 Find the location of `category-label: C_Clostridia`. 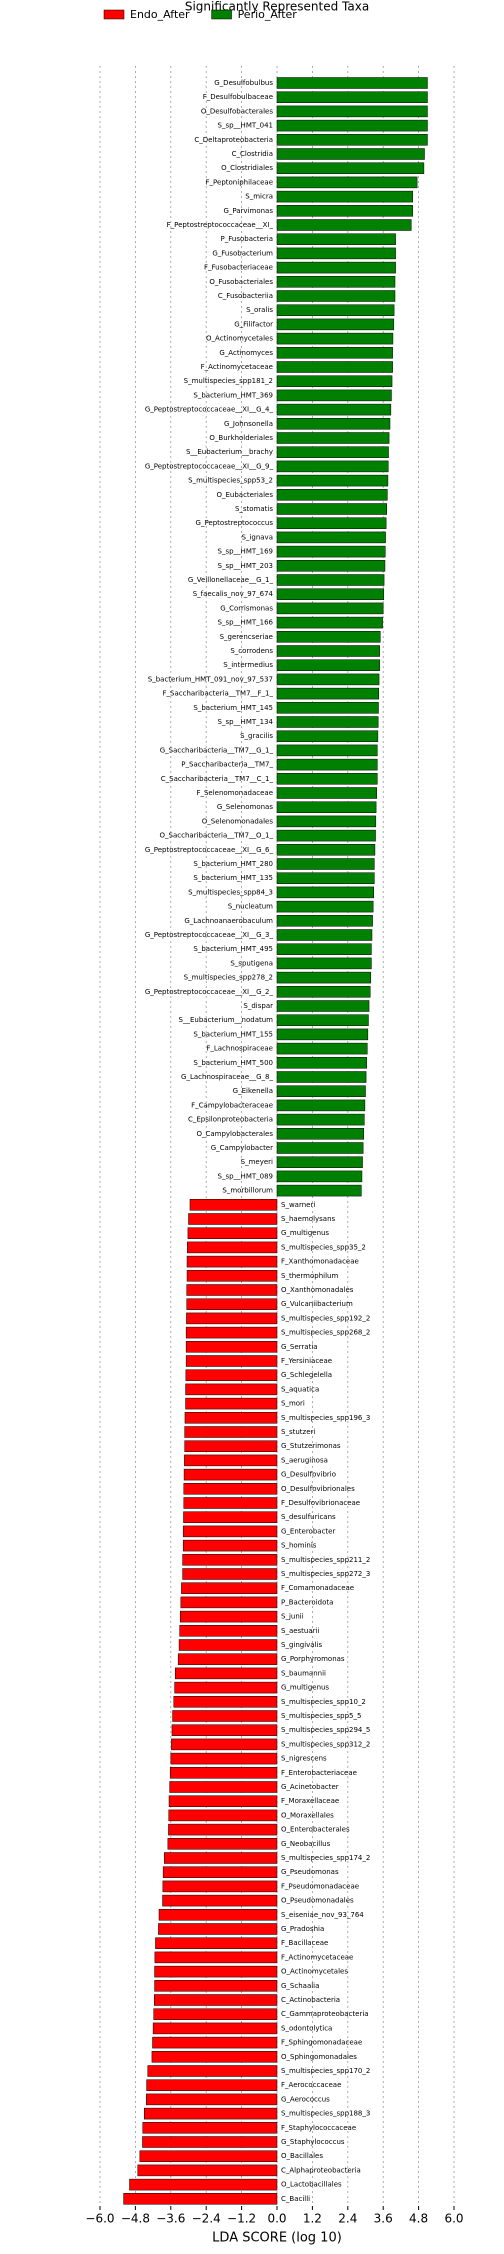

category-label: C_Clostridia is located at coordinates (252, 154).